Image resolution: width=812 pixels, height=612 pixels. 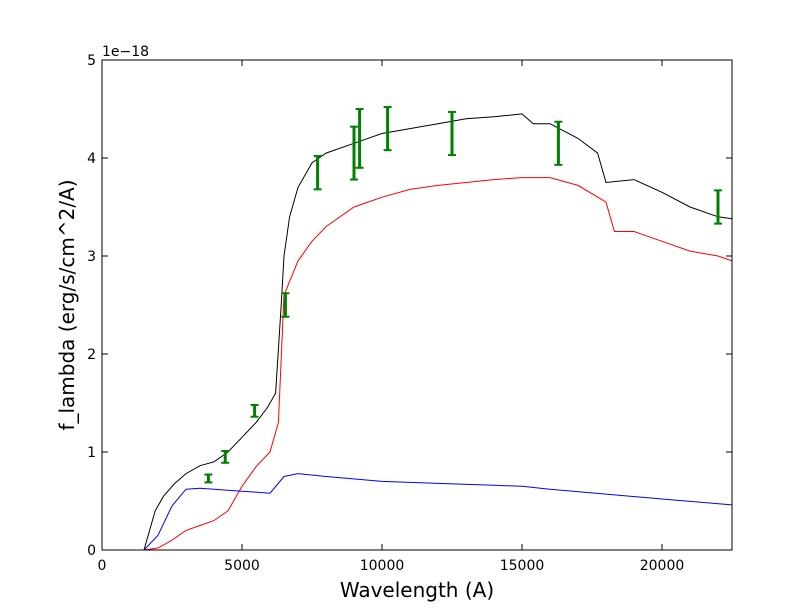 What do you see at coordinates (242, 566) in the screenshot?
I see `x-tick-label: 5000` at bounding box center [242, 566].